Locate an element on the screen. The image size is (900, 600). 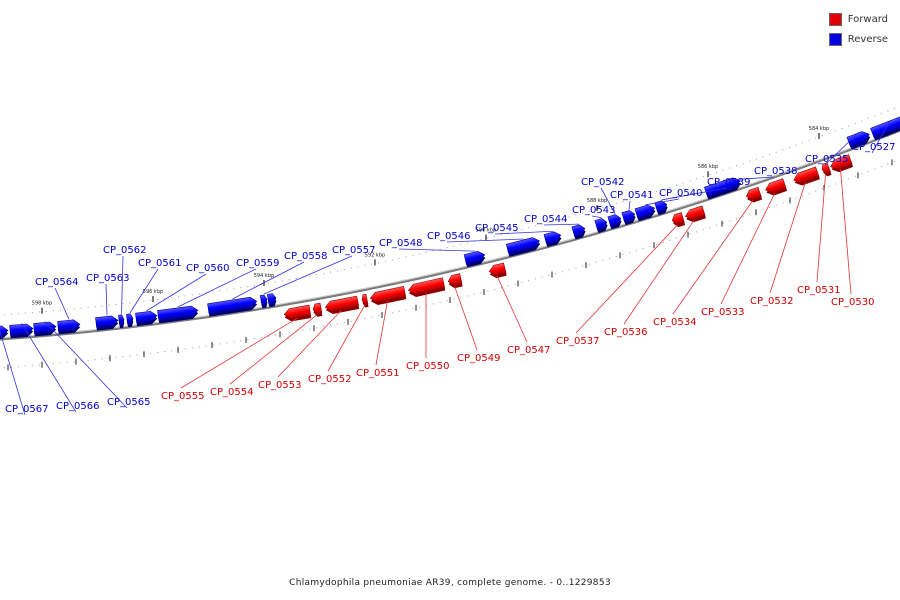
gene-label: CP_0552 is located at coordinates (329, 379).